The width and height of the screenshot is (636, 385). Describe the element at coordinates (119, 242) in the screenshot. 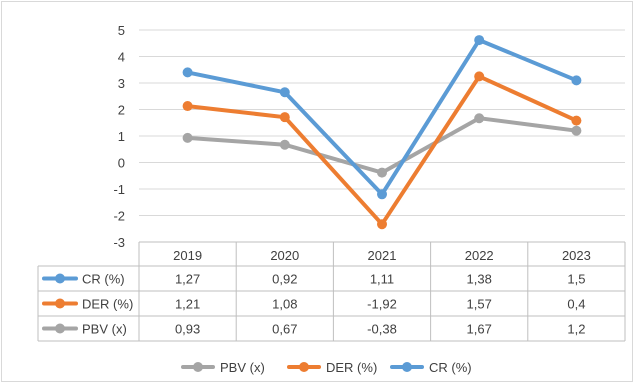

I see `y-tick-label: -3` at that location.